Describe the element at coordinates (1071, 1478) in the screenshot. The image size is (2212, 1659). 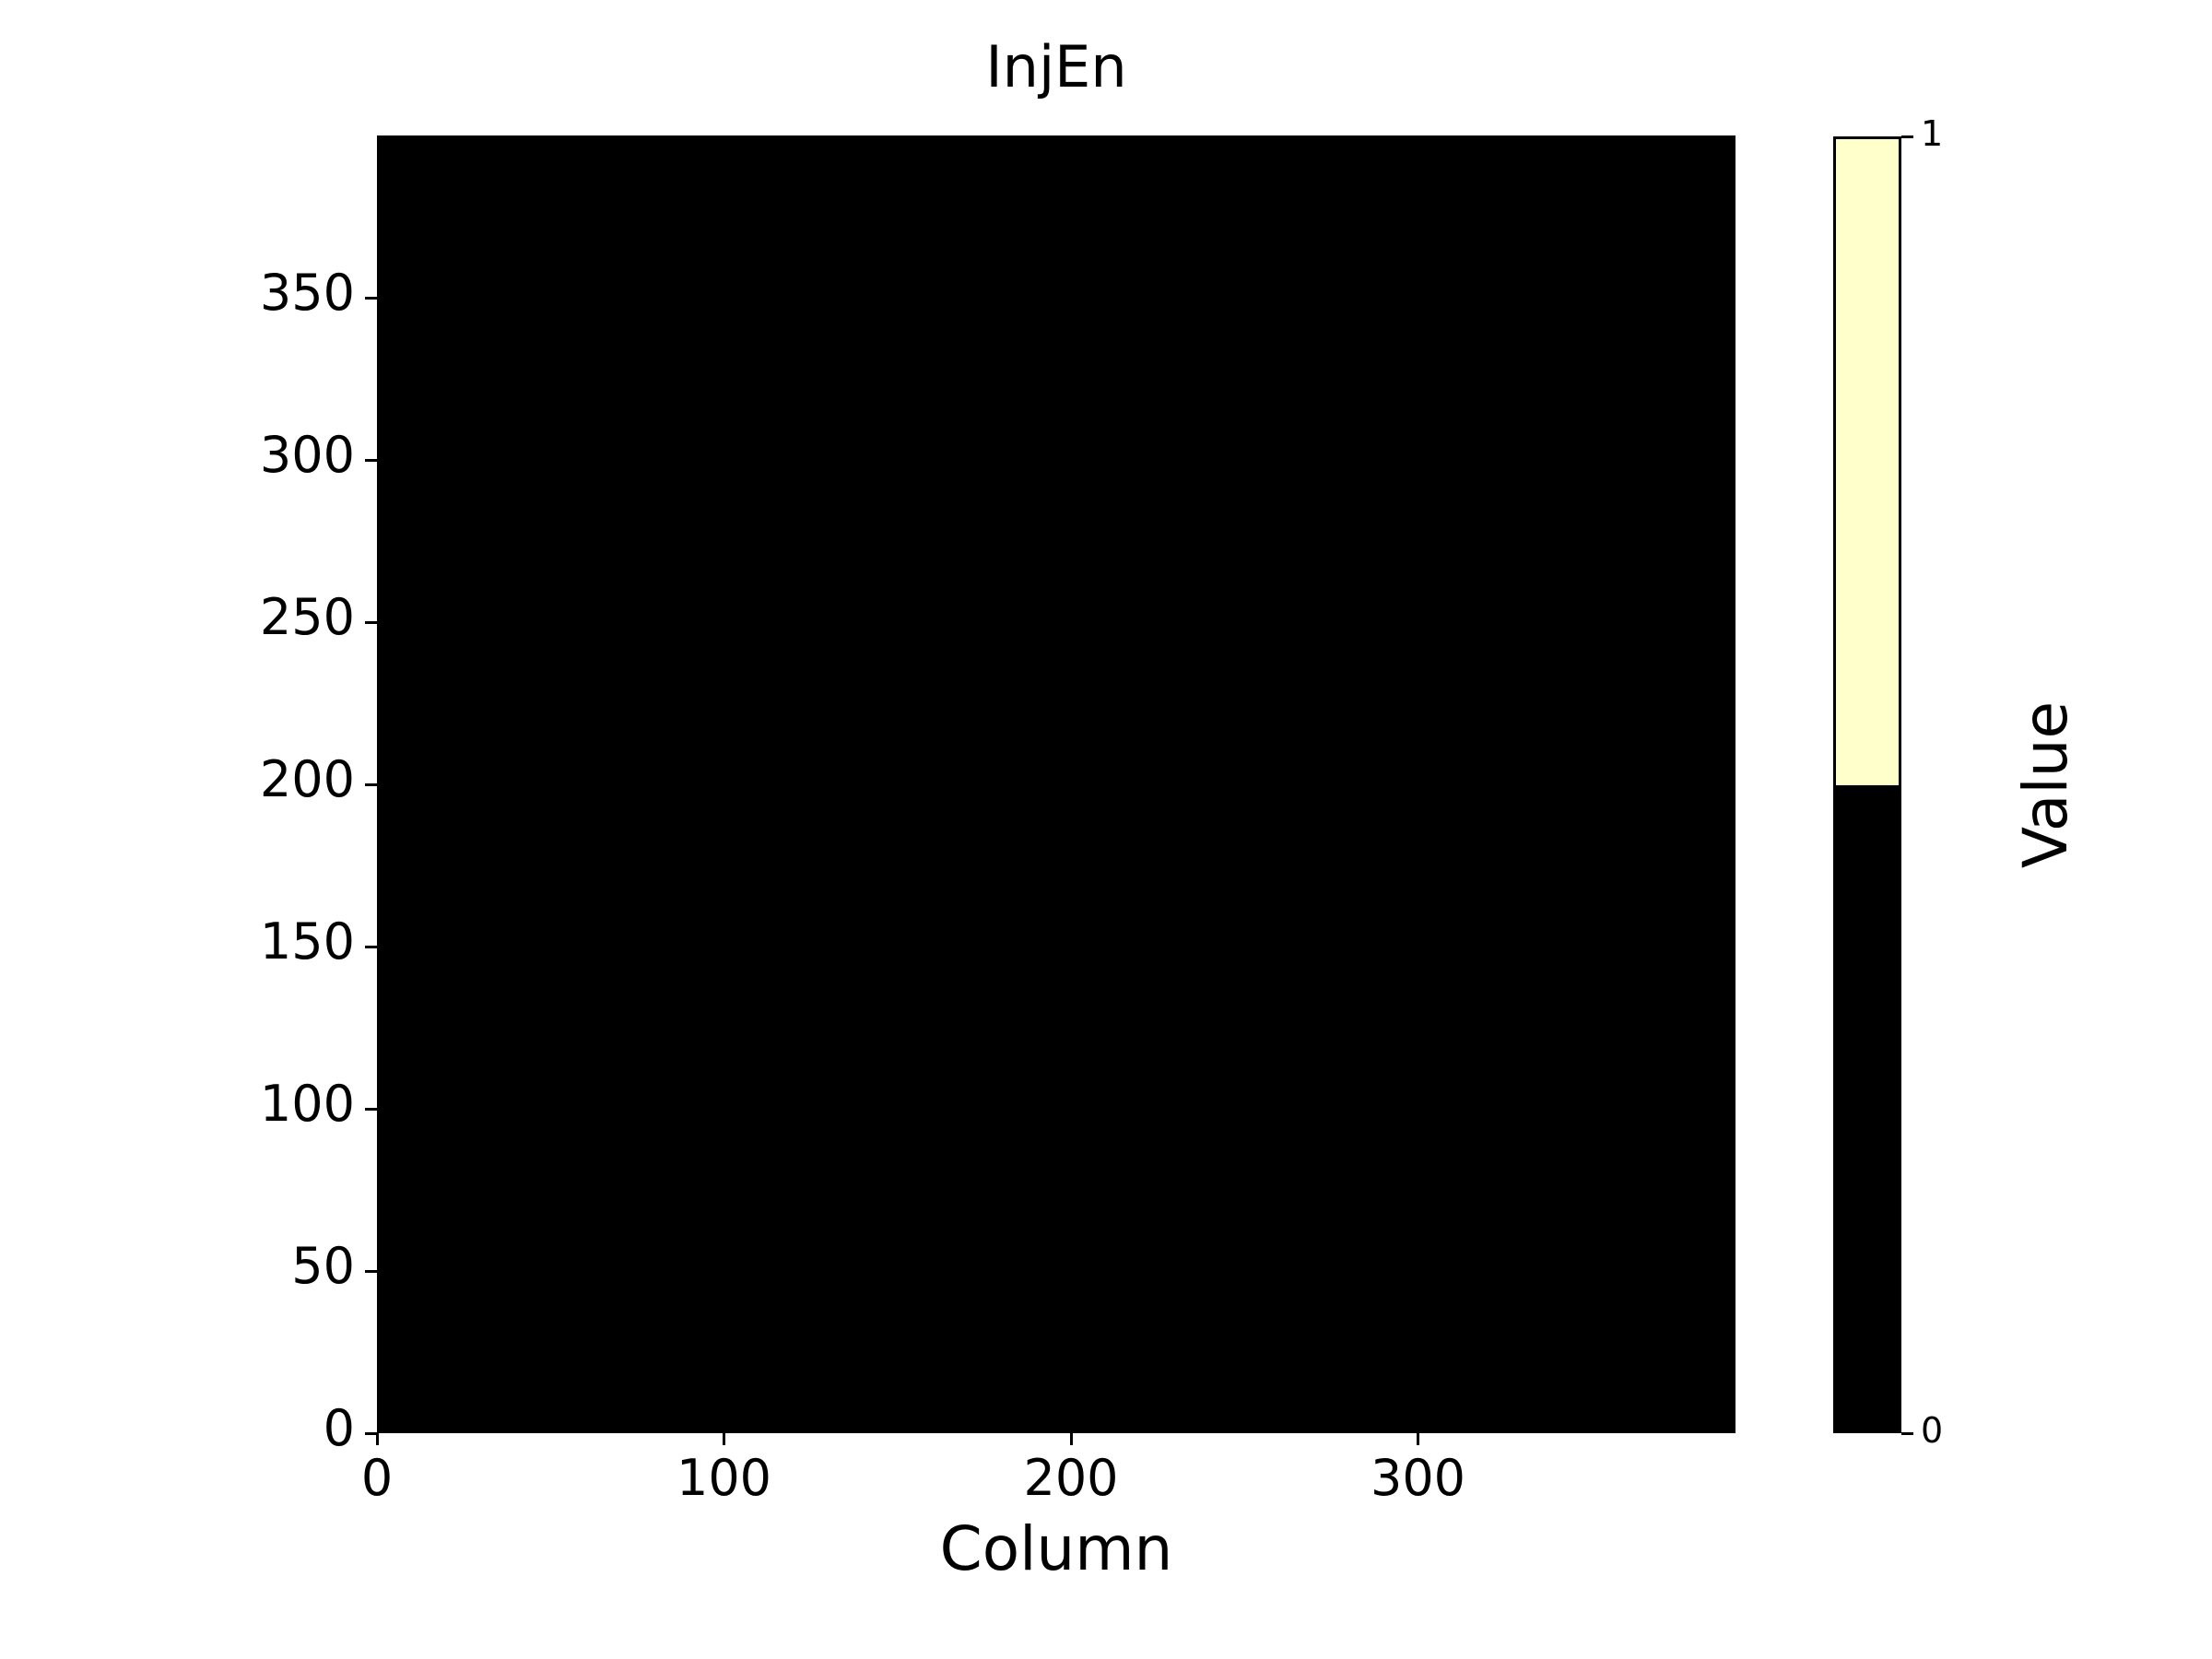
I see `x-tick-label: 200` at that location.